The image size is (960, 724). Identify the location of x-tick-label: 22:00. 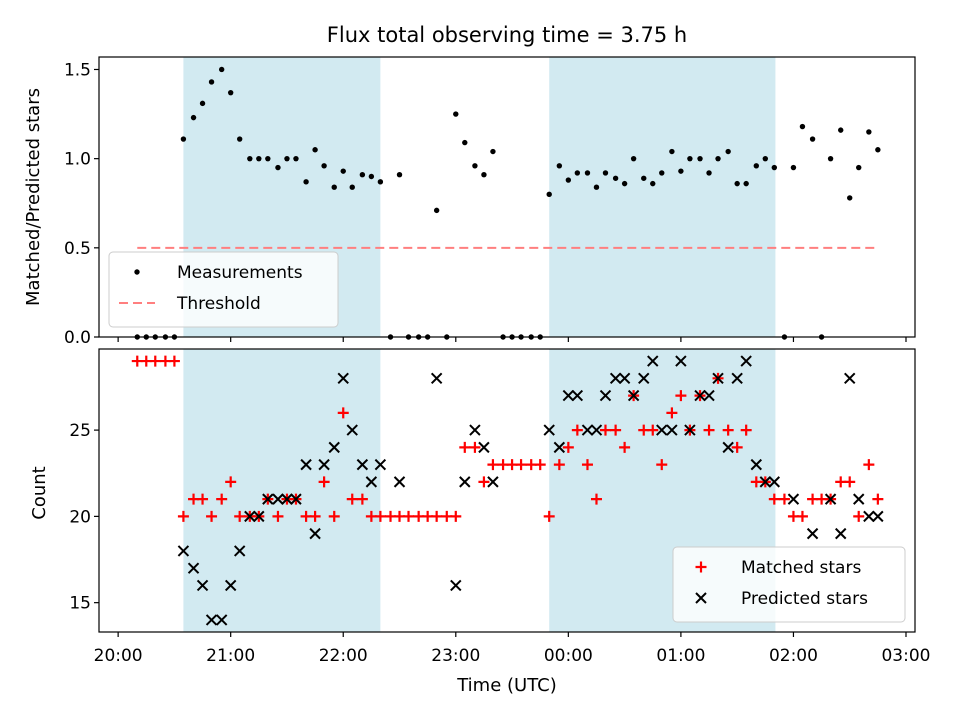
(343, 656).